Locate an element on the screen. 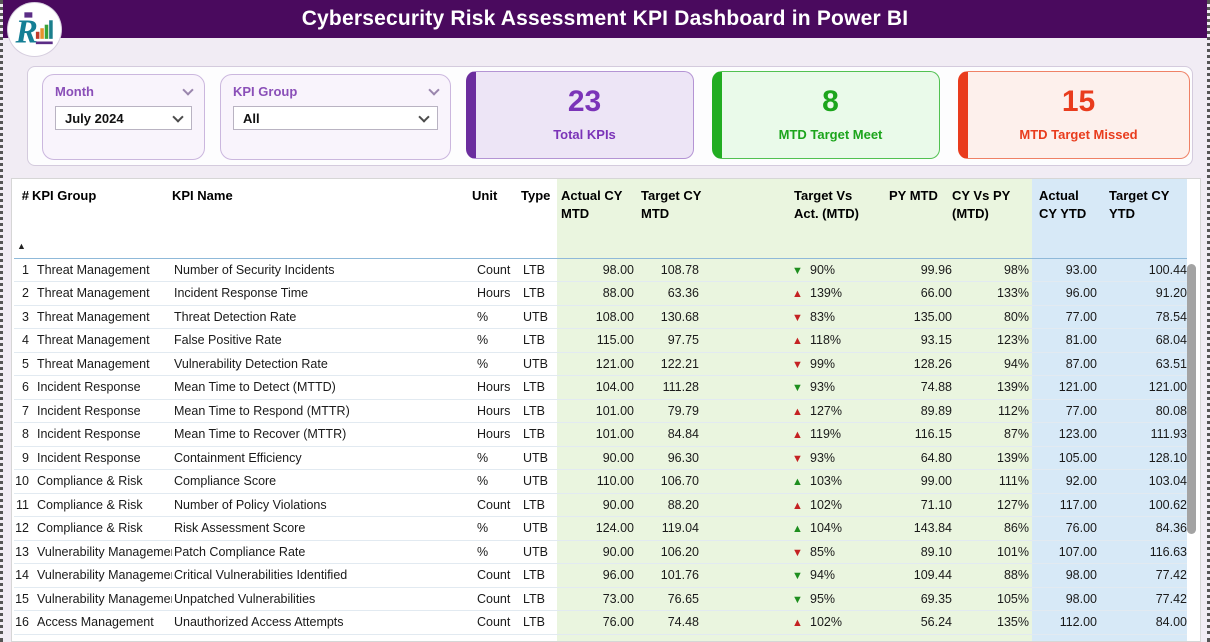 The width and height of the screenshot is (1210, 642). cell-cy-vs-py: 87% is located at coordinates (992, 434).